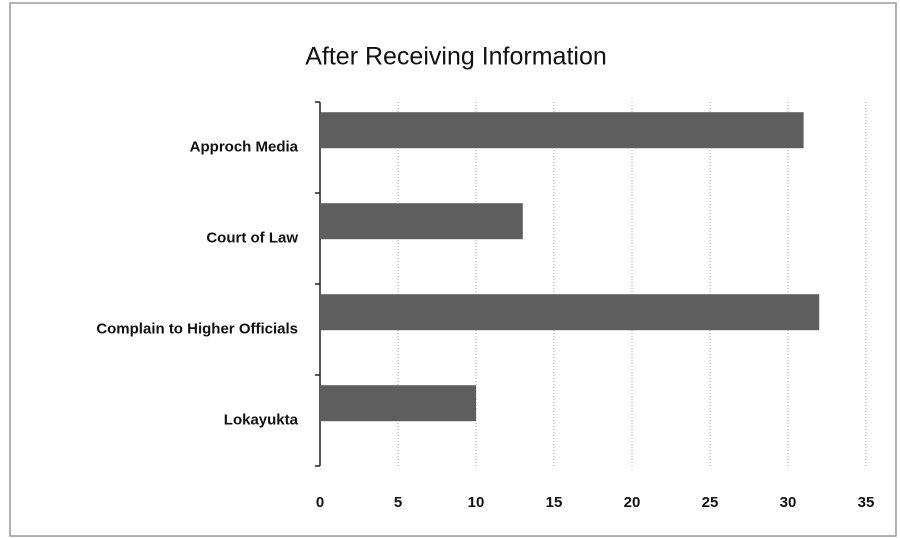  Describe the element at coordinates (398, 502) in the screenshot. I see `x-tick-label: 5` at that location.